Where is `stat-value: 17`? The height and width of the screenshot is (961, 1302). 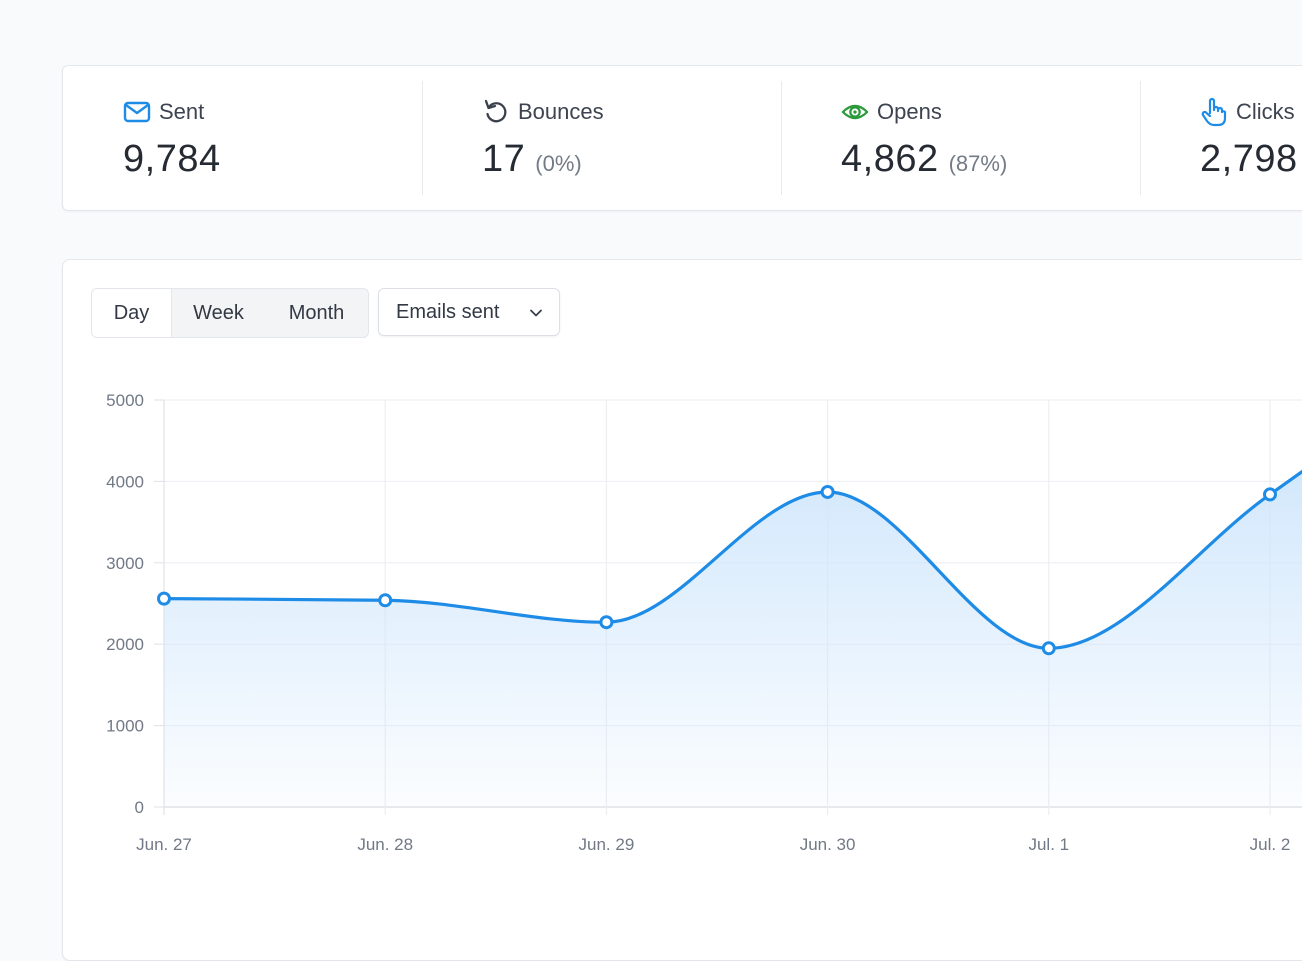 stat-value: 17 is located at coordinates (504, 159).